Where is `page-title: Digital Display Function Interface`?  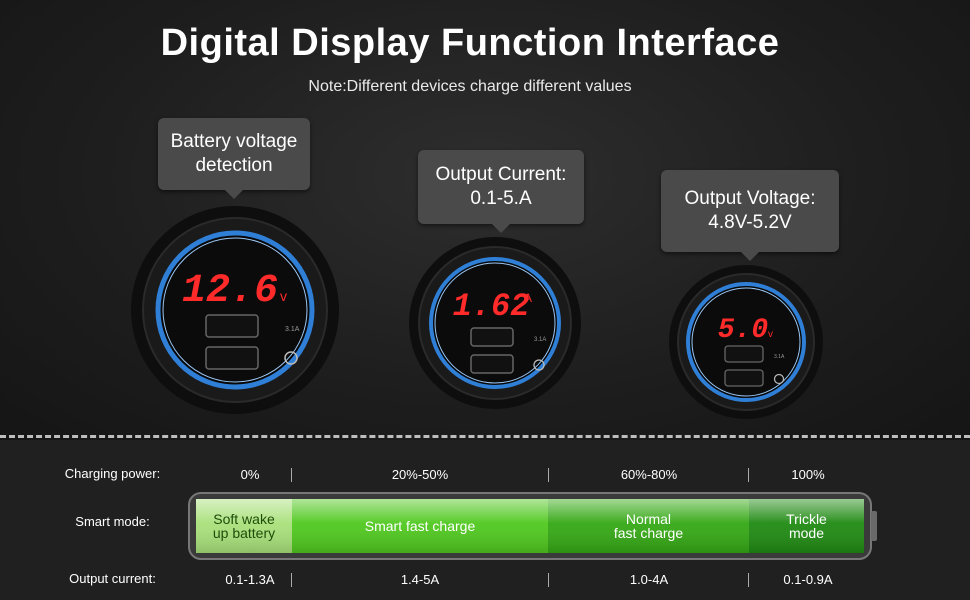 page-title: Digital Display Function Interface is located at coordinates (470, 43).